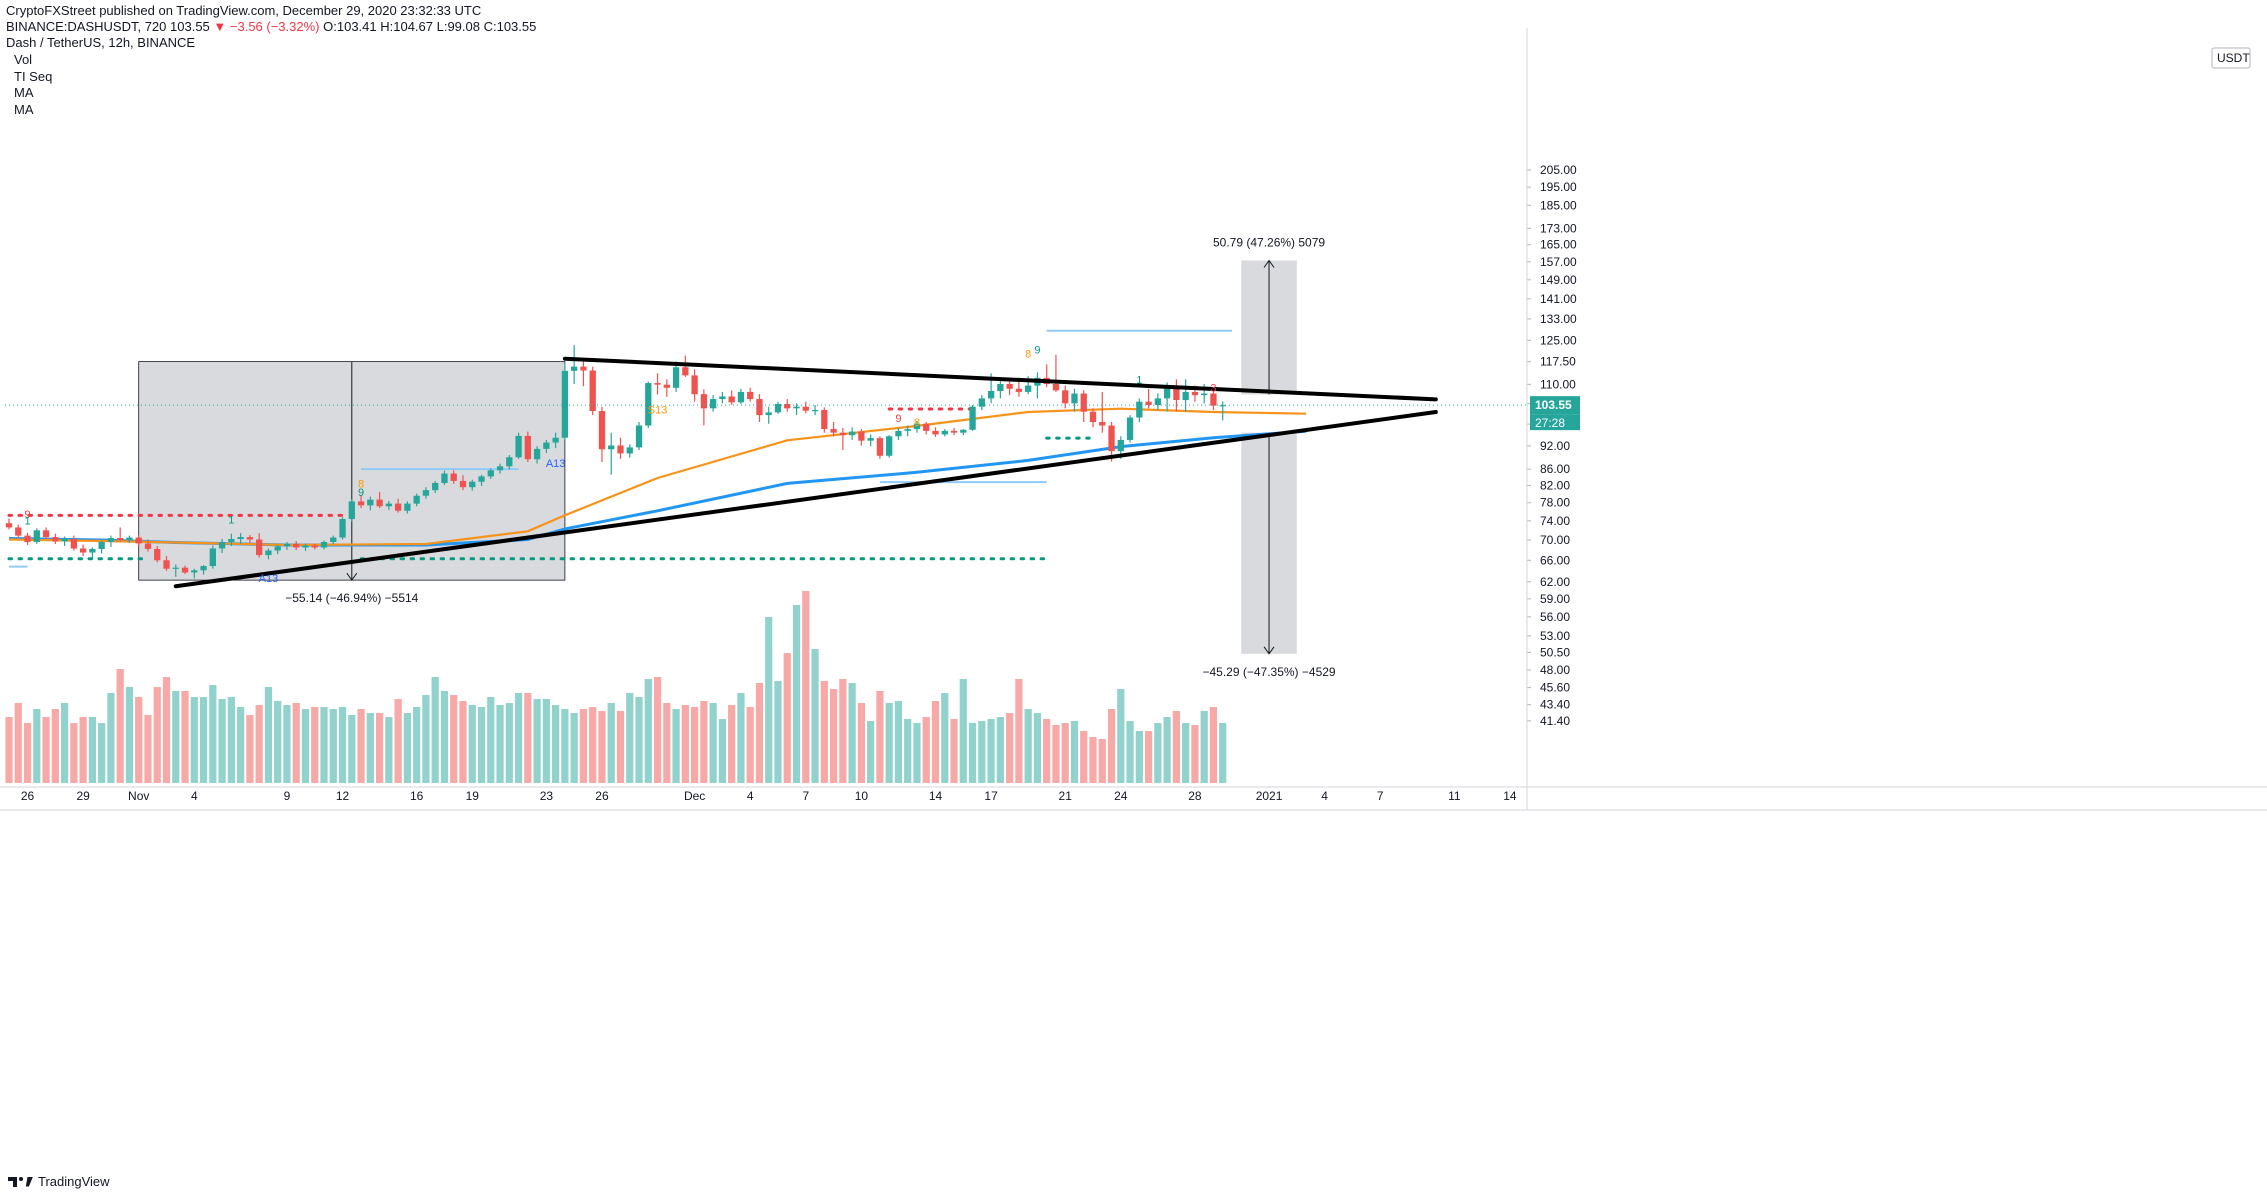  What do you see at coordinates (1555, 521) in the screenshot?
I see `price-tick-label: 74.00` at bounding box center [1555, 521].